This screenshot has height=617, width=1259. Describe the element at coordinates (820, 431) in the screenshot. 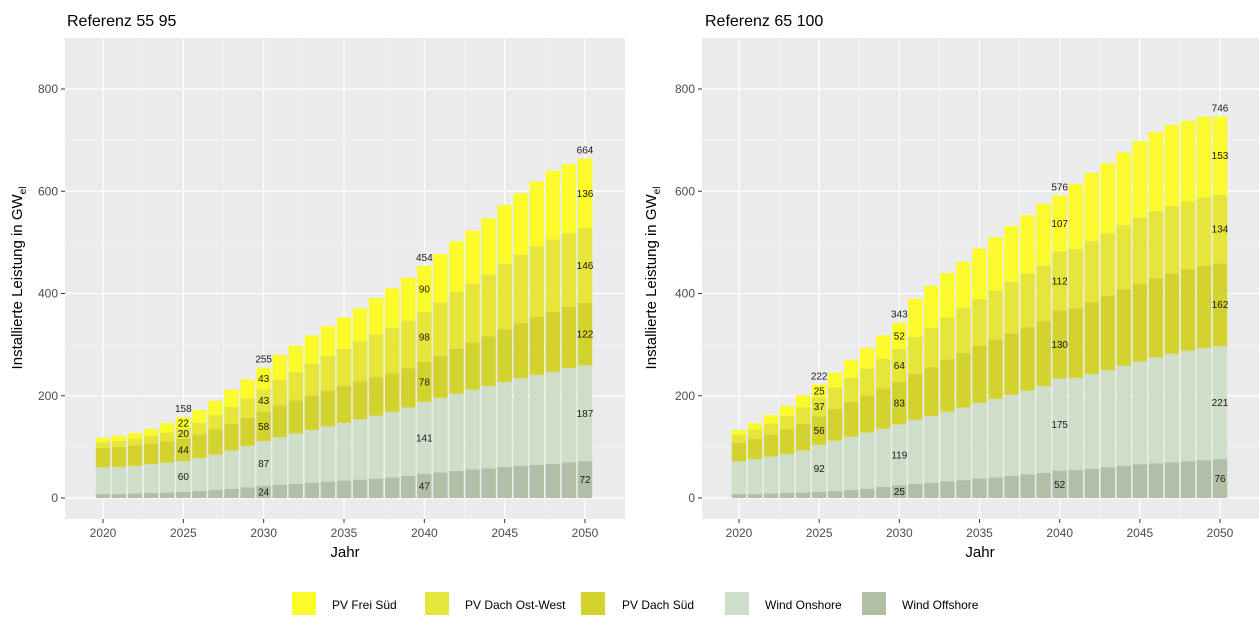

I see `segment-label: 56` at that location.